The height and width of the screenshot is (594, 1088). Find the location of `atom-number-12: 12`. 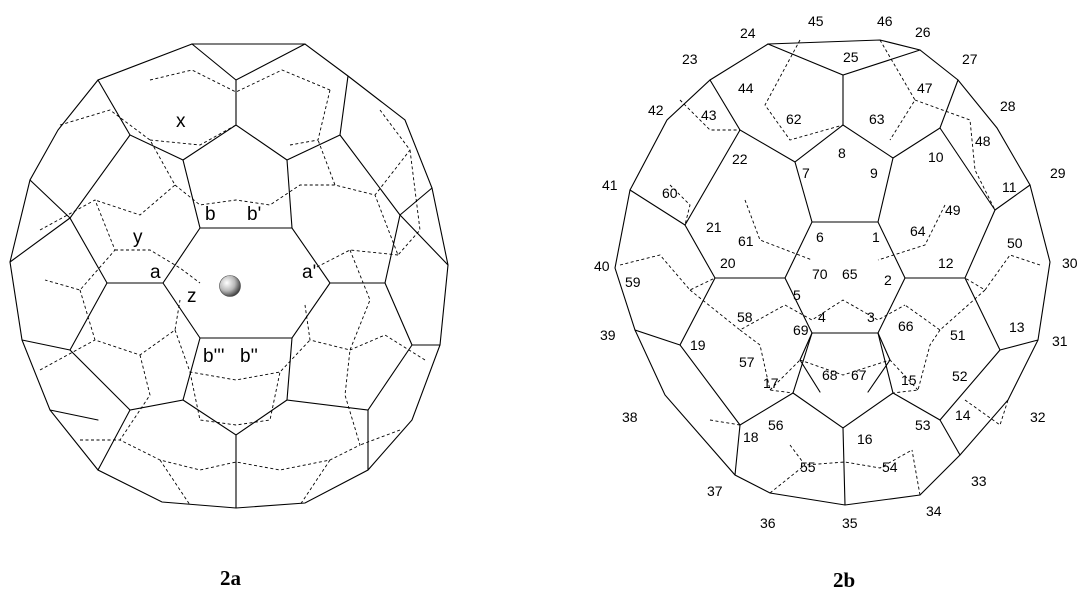

atom-number-12: 12 is located at coordinates (946, 263).